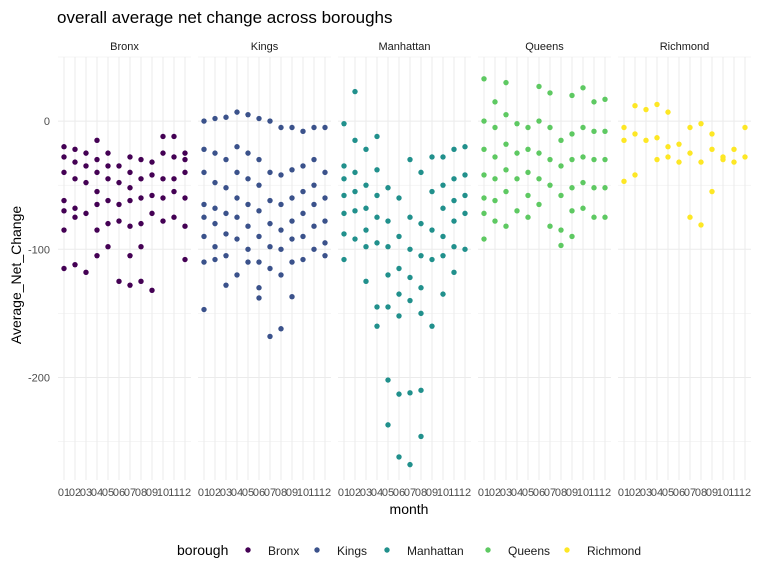 The image size is (768, 576). Describe the element at coordinates (47, 122) in the screenshot. I see `y-tick-label: 0` at that location.